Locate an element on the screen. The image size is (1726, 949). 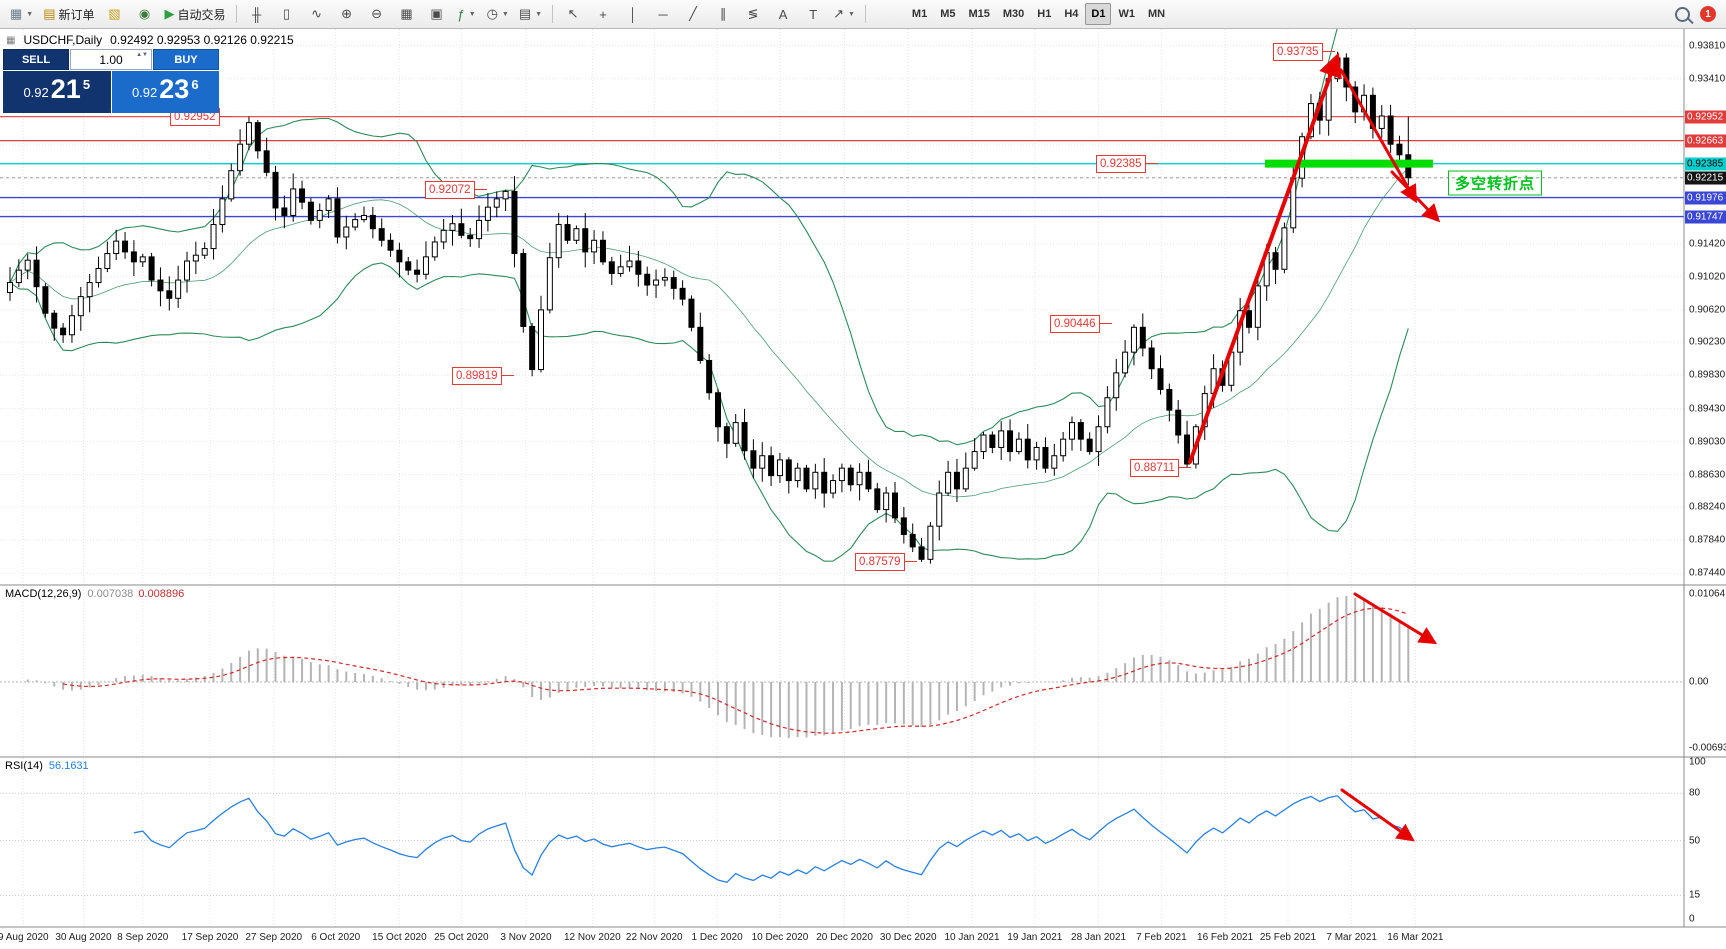
text-icon: A is located at coordinates (783, 14).